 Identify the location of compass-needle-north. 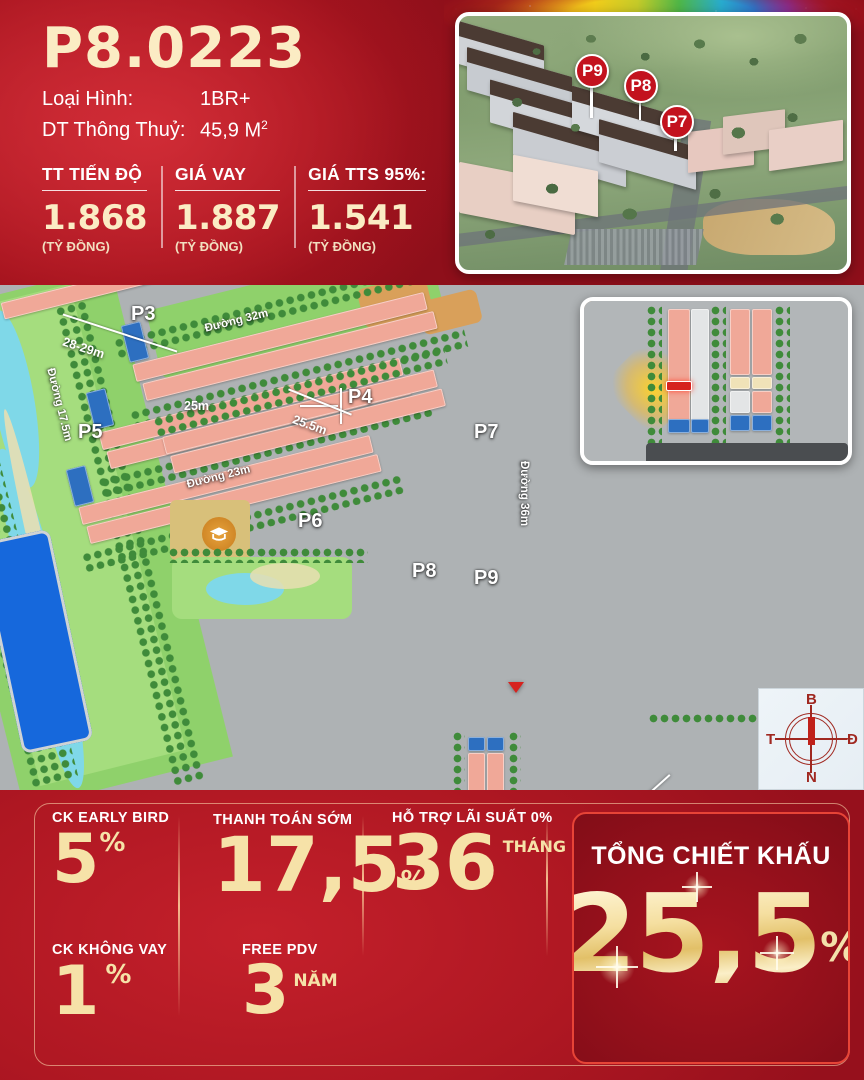
(811, 731).